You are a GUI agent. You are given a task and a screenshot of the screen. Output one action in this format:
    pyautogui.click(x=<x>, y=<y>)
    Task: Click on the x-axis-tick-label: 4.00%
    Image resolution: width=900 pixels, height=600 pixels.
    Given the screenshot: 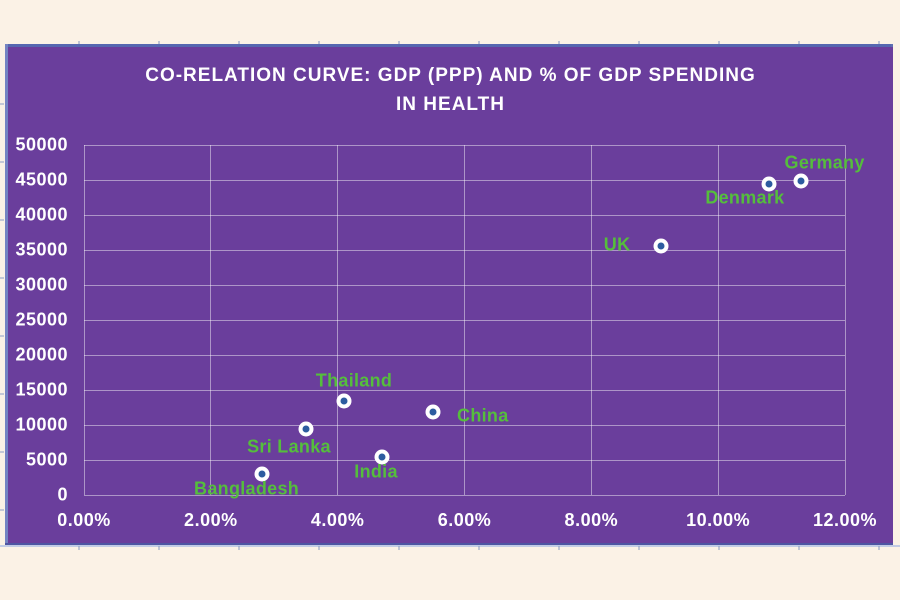 What is the action you would take?
    pyautogui.click(x=337, y=520)
    